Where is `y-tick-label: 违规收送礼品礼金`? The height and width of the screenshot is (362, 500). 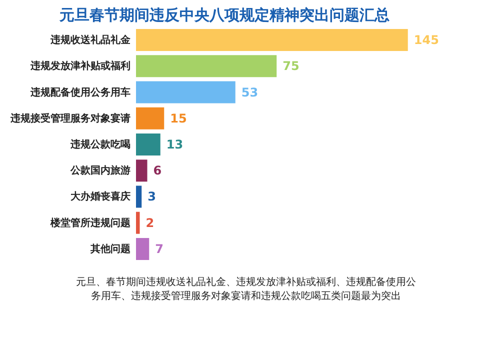
y-tick-label: 违规收送礼品礼金 is located at coordinates (91, 40).